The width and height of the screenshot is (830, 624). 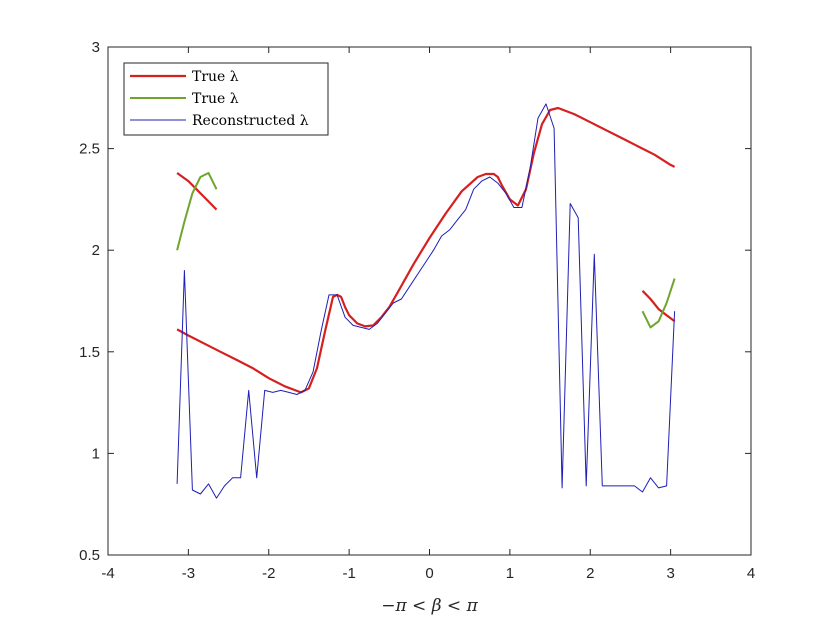 What do you see at coordinates (188, 573) in the screenshot?
I see `x-tick-label: -3` at bounding box center [188, 573].